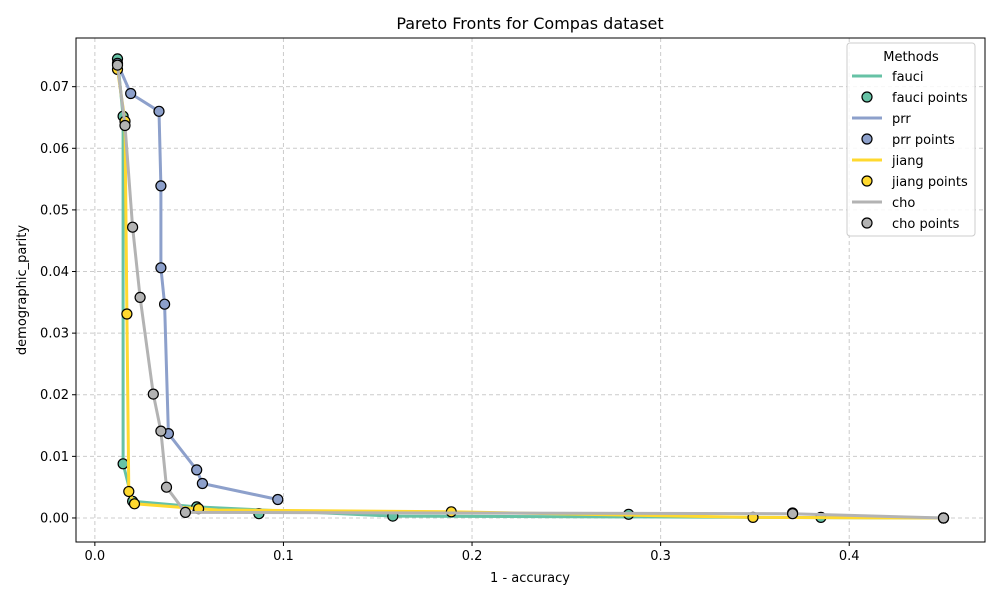 This screenshot has width=1000, height=600. Describe the element at coordinates (930, 98) in the screenshot. I see `legend-label: fauci points` at that location.